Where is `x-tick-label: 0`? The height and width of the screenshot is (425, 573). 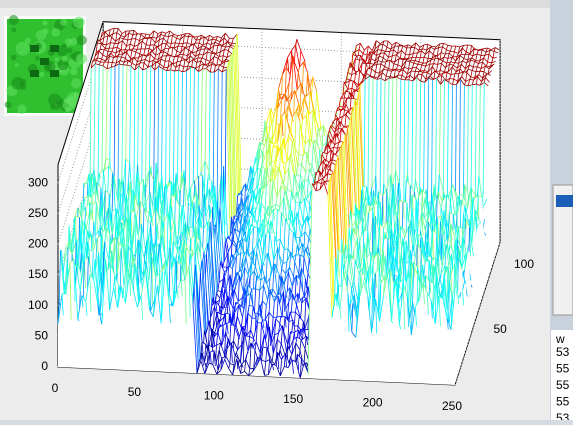
x-tick-label: 0 is located at coordinates (55, 388).